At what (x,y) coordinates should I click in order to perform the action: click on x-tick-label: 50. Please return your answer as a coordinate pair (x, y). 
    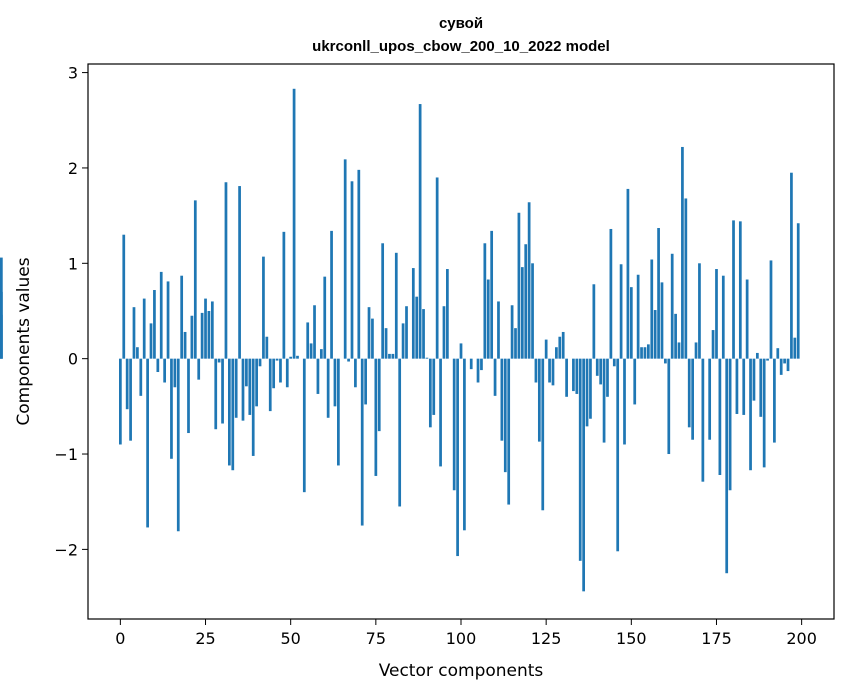
    Looking at the image, I should click on (291, 638).